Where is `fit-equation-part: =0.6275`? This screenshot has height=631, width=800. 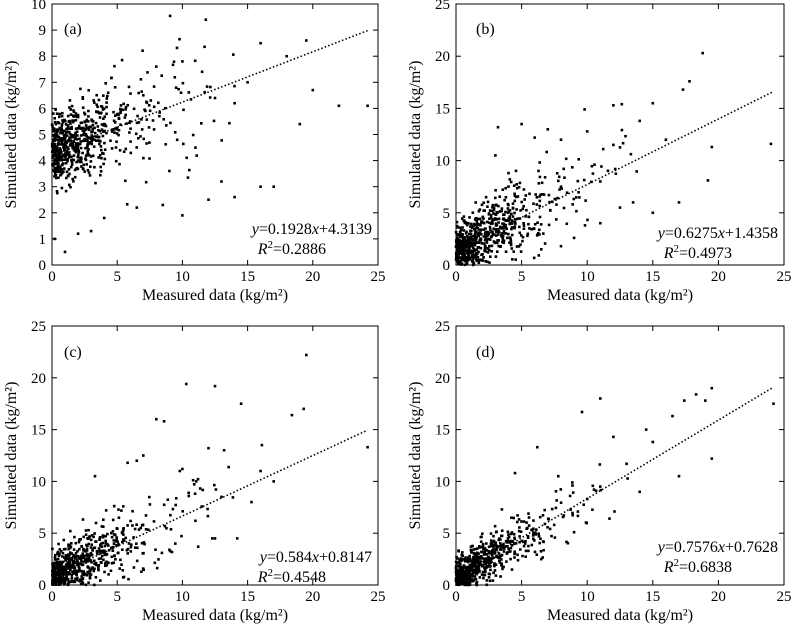
fit-equation-part: =0.6275 is located at coordinates (691, 233).